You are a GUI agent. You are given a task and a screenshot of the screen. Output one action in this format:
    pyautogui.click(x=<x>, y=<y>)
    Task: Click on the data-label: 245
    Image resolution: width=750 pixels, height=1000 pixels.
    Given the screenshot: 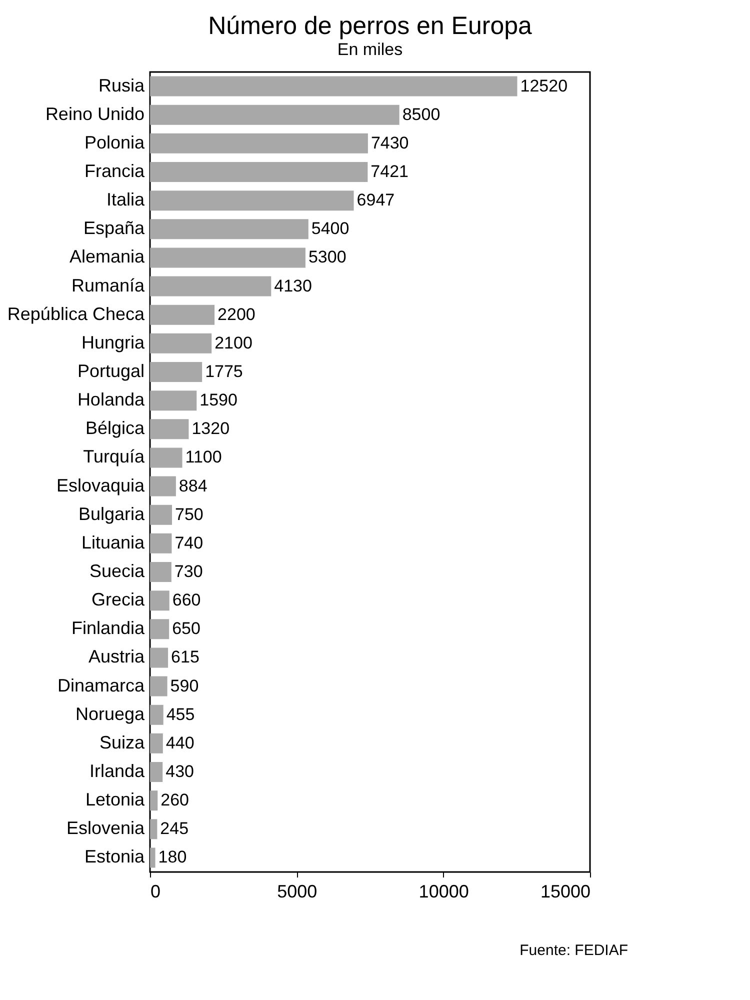 What is the action you would take?
    pyautogui.click(x=174, y=828)
    